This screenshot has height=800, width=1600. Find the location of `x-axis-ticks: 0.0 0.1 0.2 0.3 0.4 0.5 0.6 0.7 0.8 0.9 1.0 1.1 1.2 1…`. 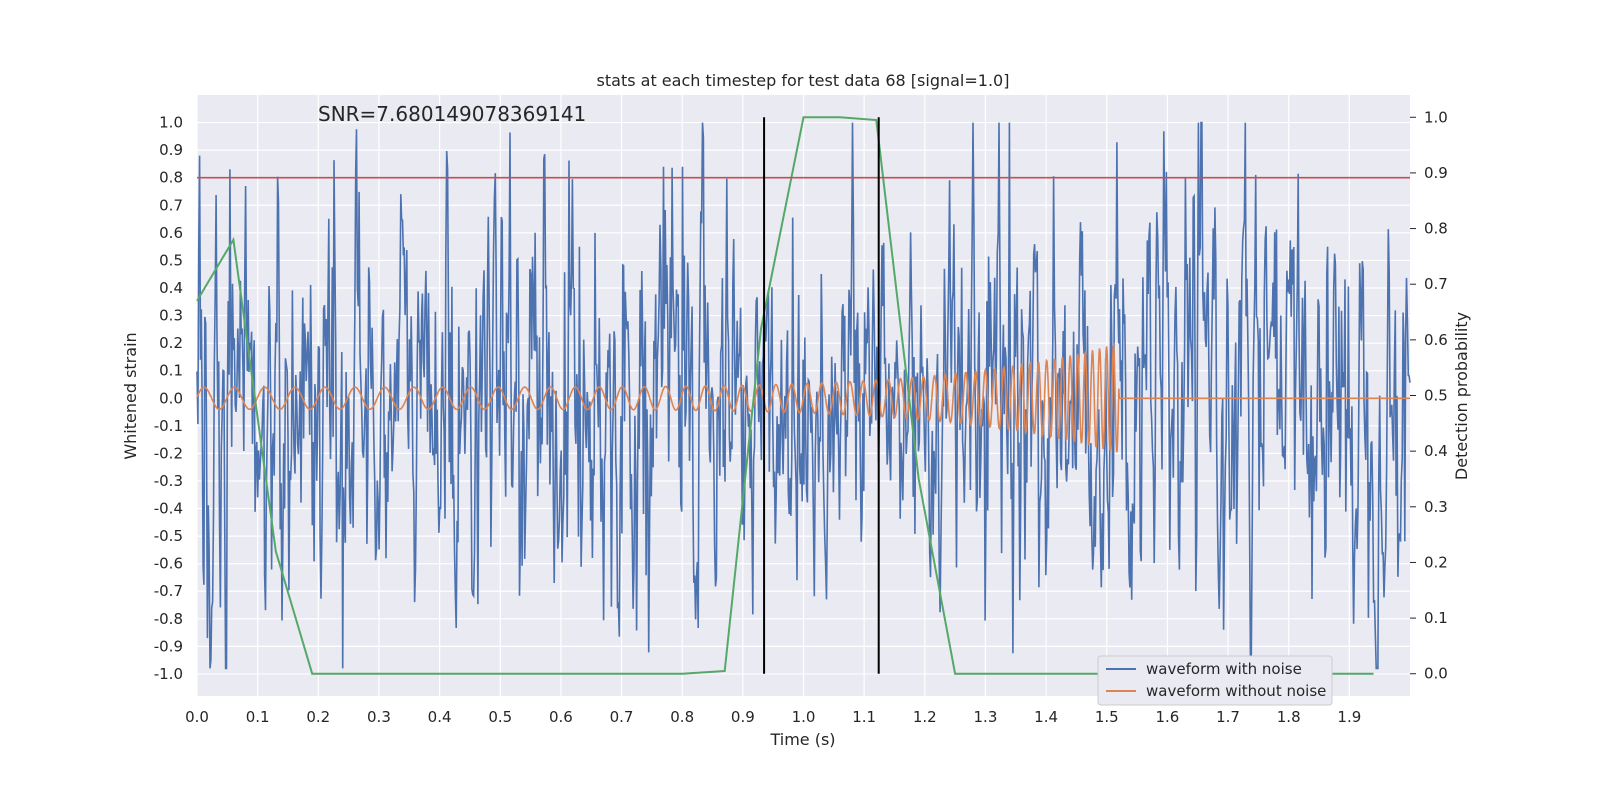

x-axis-ticks: 0.0 0.1 0.2 0.3 0.4 0.5 0.6 0.7 0.8 0.9 1.0 1.1 1.2 1… is located at coordinates (773, 717).